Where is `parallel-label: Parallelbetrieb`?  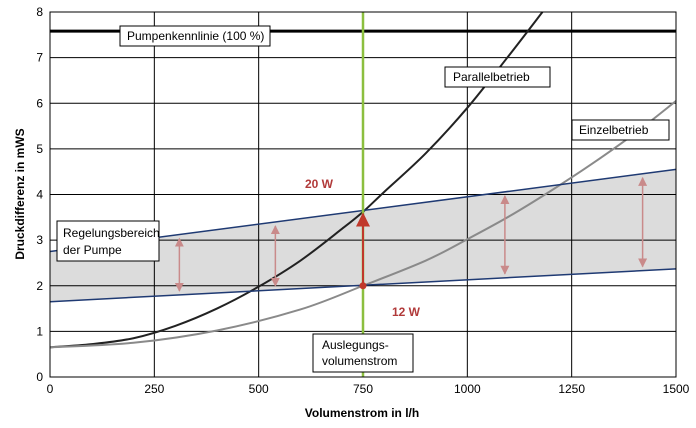
parallel-label: Parallelbetrieb is located at coordinates (491, 77).